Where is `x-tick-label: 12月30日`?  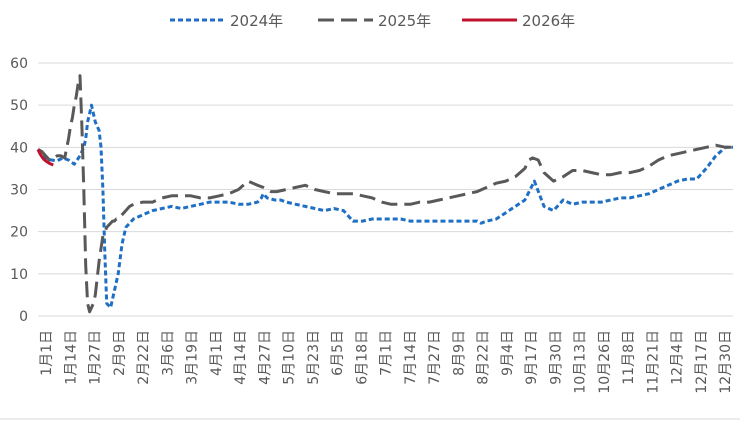
x-tick-label: 12月30日 is located at coordinates (726, 362).